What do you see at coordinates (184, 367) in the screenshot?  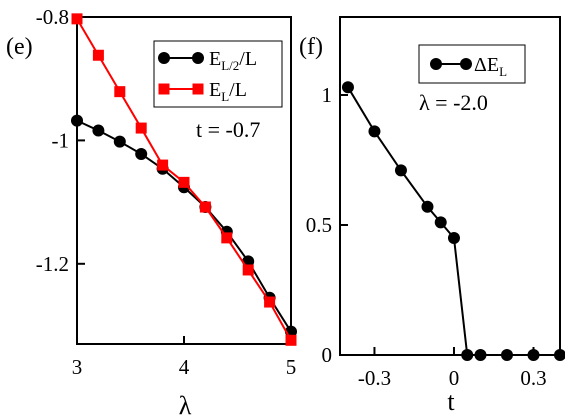 I see `x-tick-label-e-1: 4` at bounding box center [184, 367].